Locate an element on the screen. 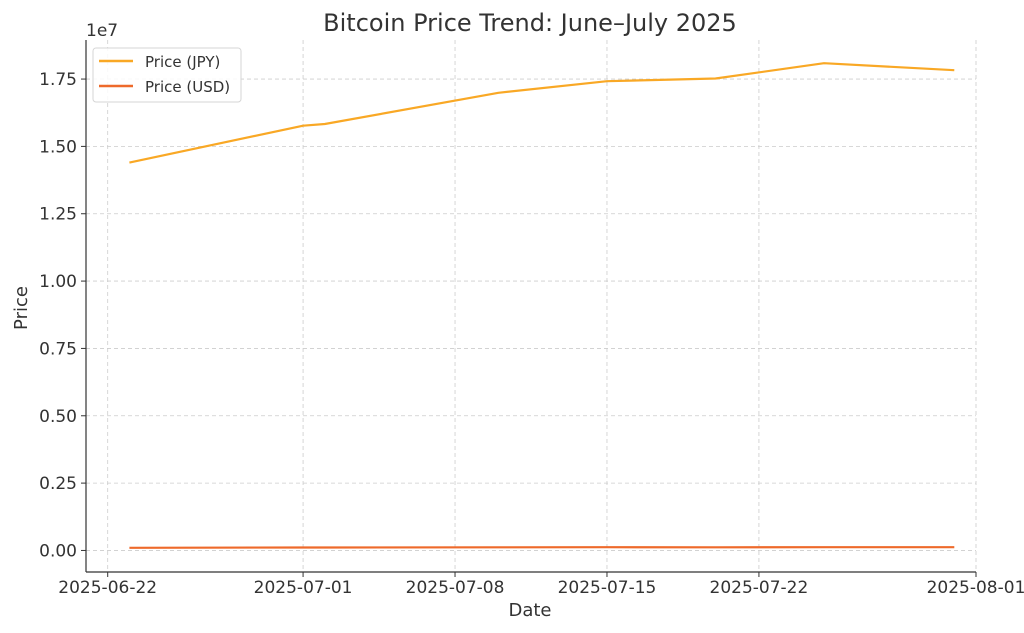  x-tick-label: 2025-06-22 is located at coordinates (107, 588).